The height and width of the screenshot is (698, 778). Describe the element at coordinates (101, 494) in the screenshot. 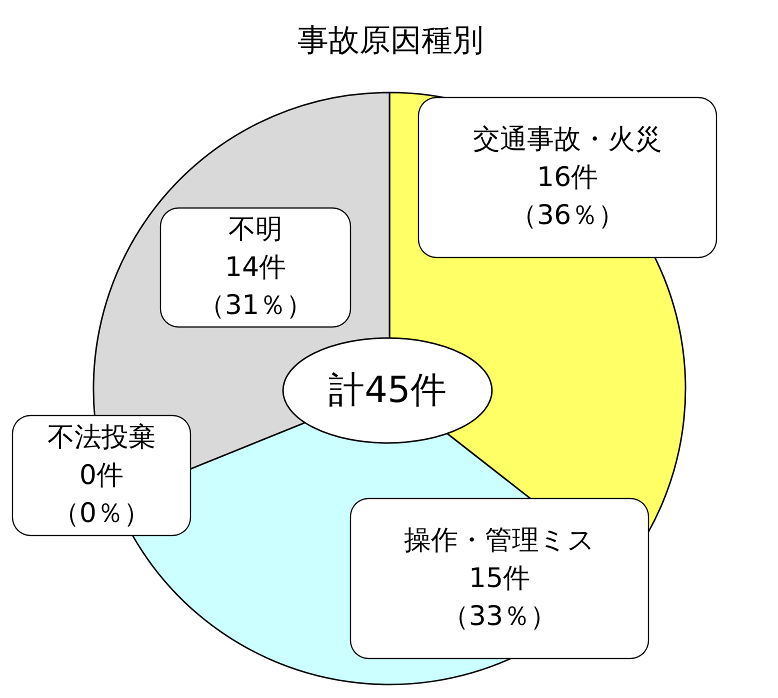

I see `text: 0件（0％）` at that location.